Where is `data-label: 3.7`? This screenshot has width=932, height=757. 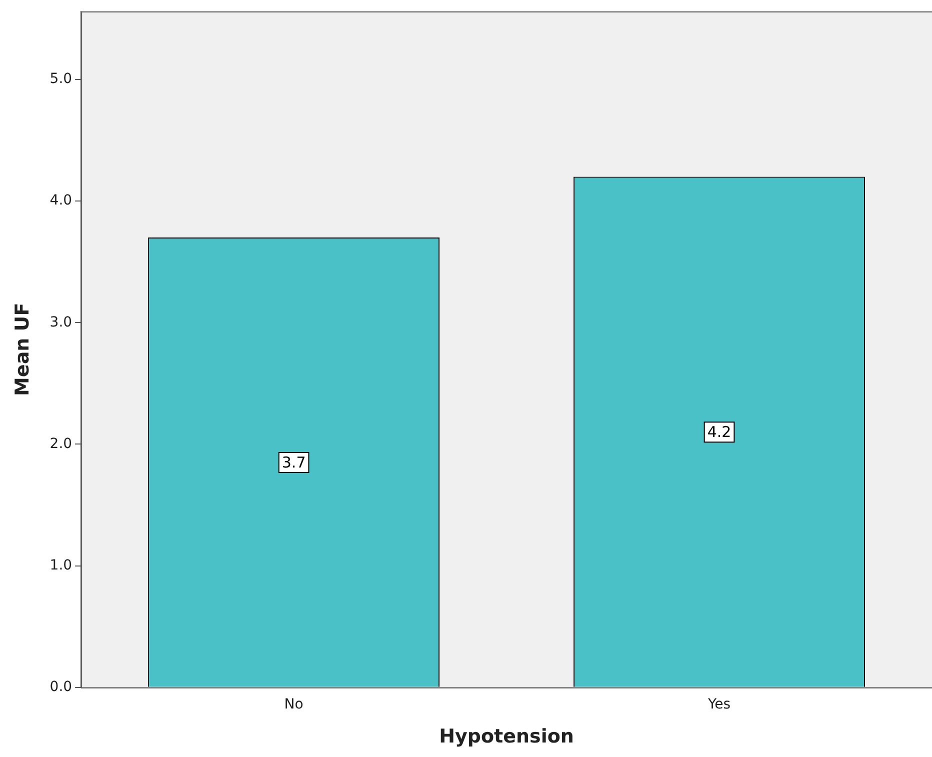
data-label: 3.7 is located at coordinates (294, 462).